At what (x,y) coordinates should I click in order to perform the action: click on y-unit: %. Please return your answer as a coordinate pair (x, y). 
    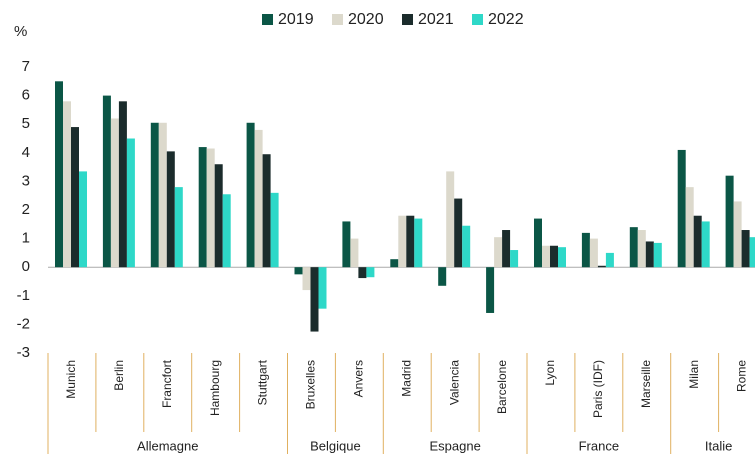
    Looking at the image, I should click on (20, 31).